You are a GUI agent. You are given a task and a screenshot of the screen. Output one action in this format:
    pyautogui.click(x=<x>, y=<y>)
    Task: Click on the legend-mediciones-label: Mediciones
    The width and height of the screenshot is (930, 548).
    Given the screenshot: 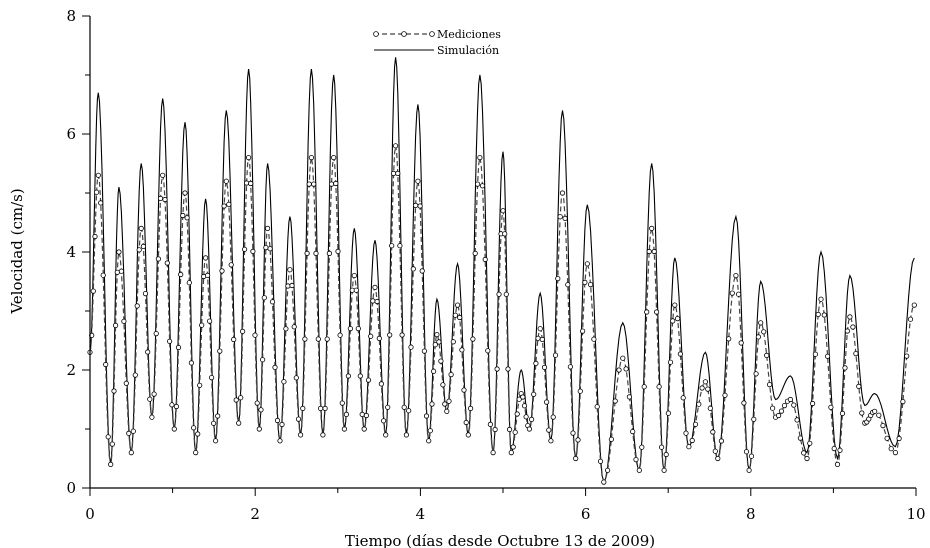 What is the action you would take?
    pyautogui.click(x=469, y=34)
    